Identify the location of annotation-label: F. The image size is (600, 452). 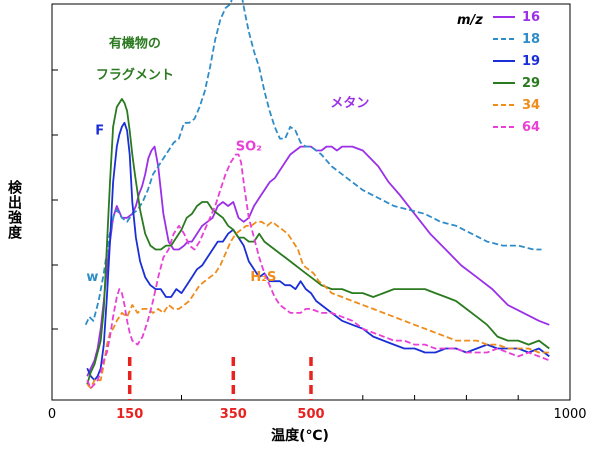
(99, 131).